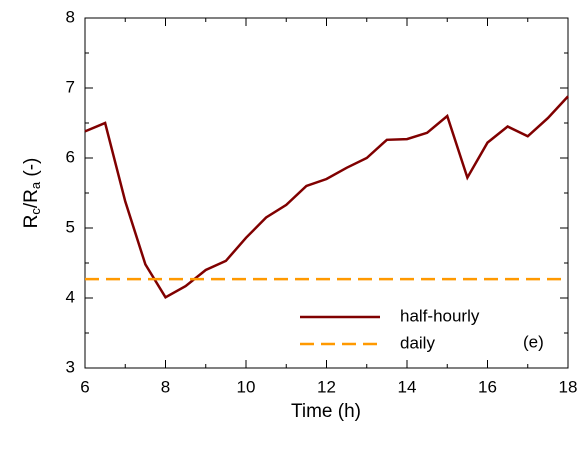  What do you see at coordinates (165, 386) in the screenshot?
I see `x-tick-label: 8` at bounding box center [165, 386].